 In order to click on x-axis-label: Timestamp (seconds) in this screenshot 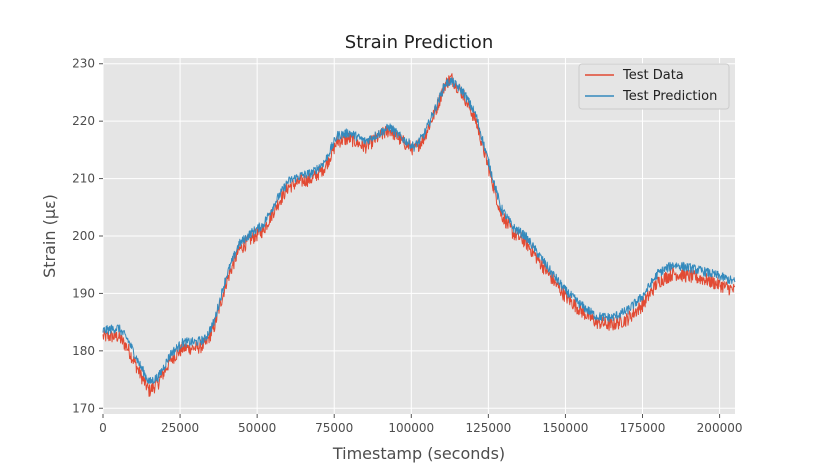, I will do `click(418, 453)`.